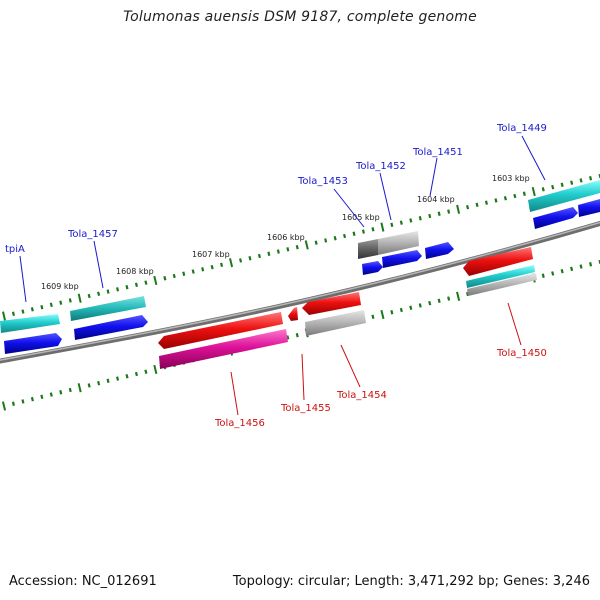 The image size is (600, 600). Describe the element at coordinates (322, 181) in the screenshot. I see `gene-label-tola-1453: Tola_1453` at that location.